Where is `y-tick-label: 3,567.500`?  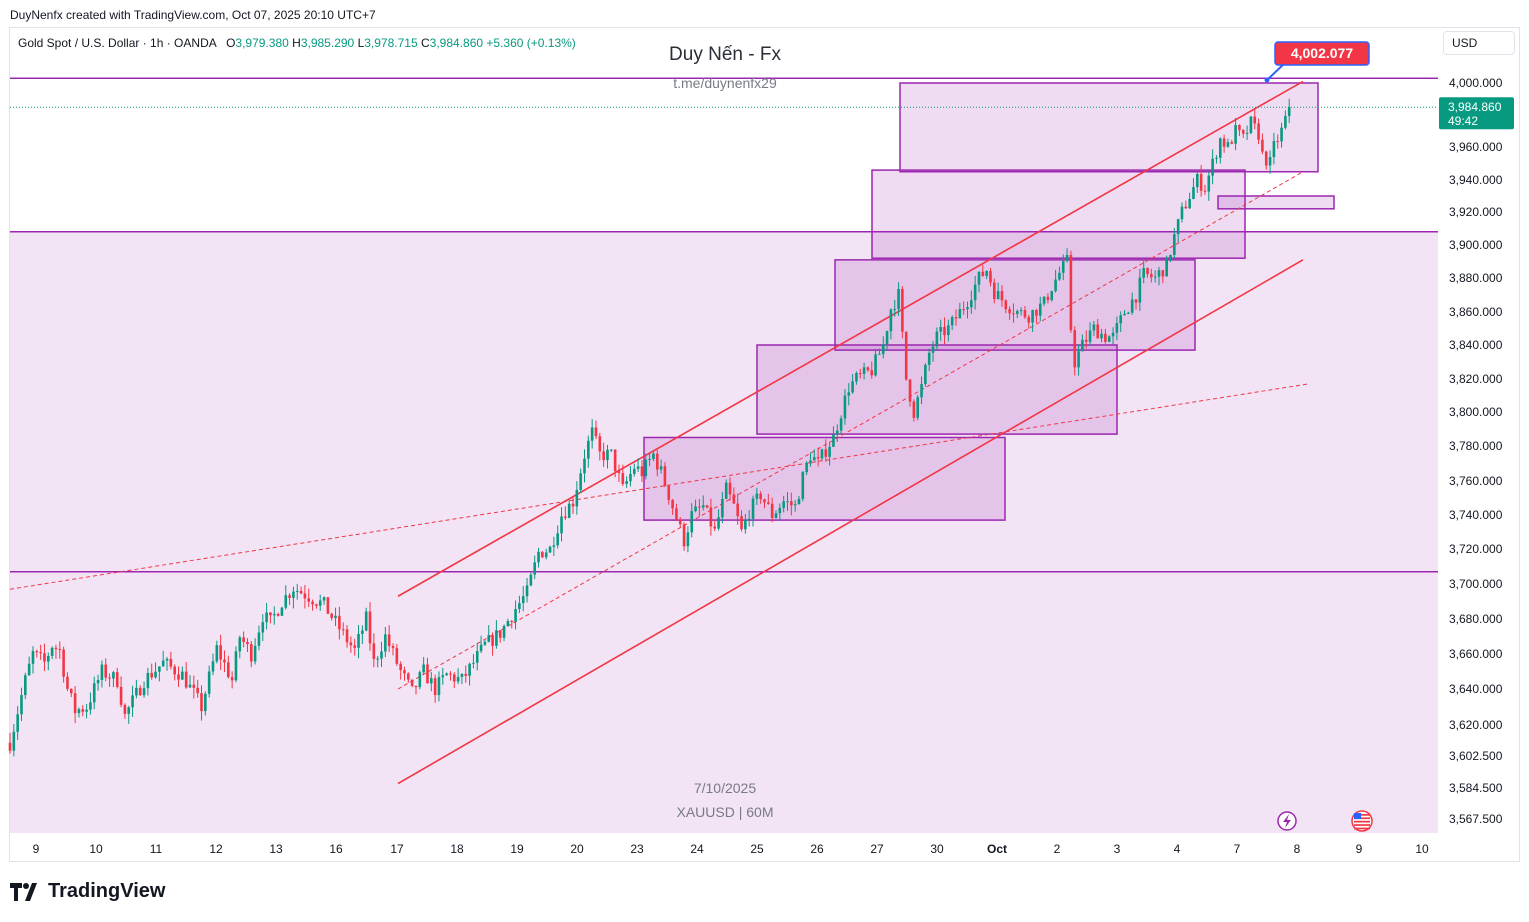
y-tick-label: 3,567.500 is located at coordinates (1476, 819).